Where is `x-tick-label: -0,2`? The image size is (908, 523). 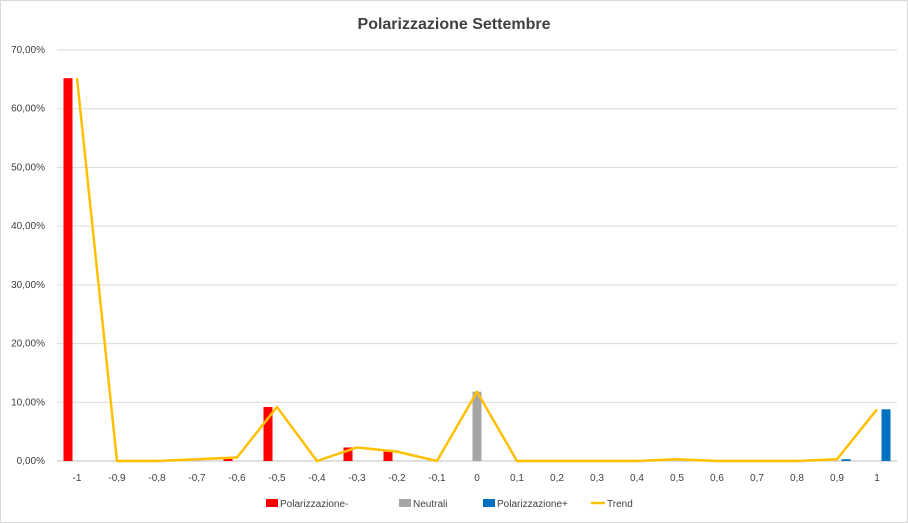 x-tick-label: -0,2 is located at coordinates (397, 478).